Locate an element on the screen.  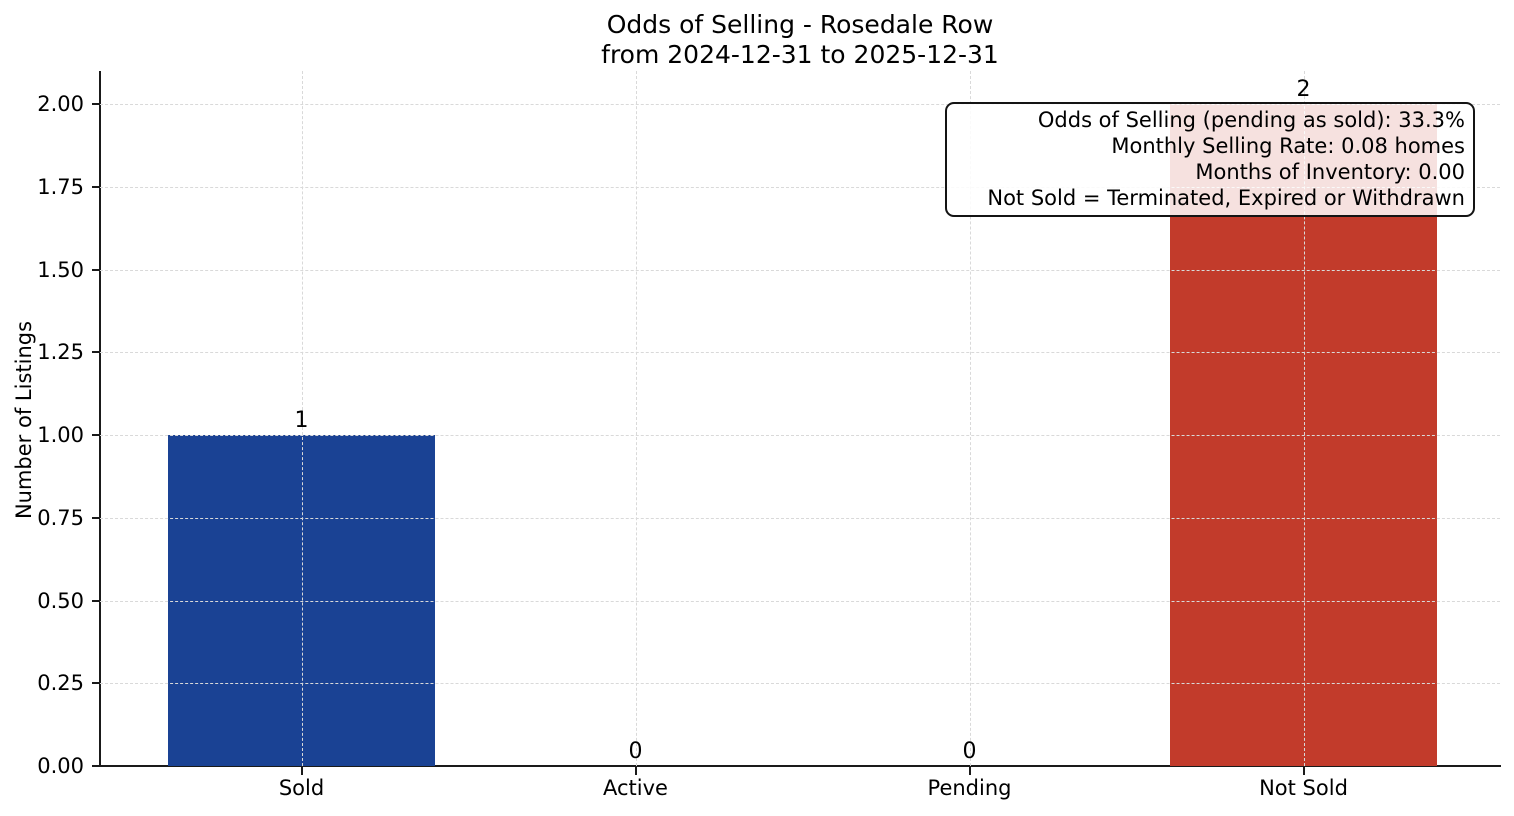
y-tick-label: 0.75 is located at coordinates (60, 517).